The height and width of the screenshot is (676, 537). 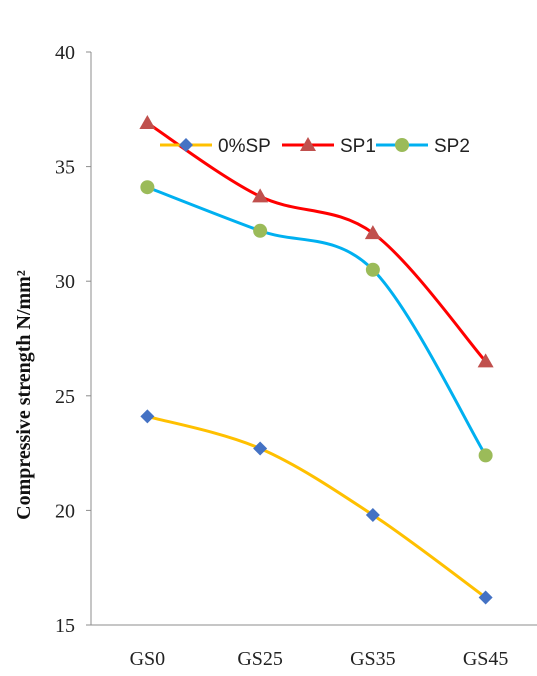 What do you see at coordinates (260, 659) in the screenshot?
I see `x-tick-label: GS25` at bounding box center [260, 659].